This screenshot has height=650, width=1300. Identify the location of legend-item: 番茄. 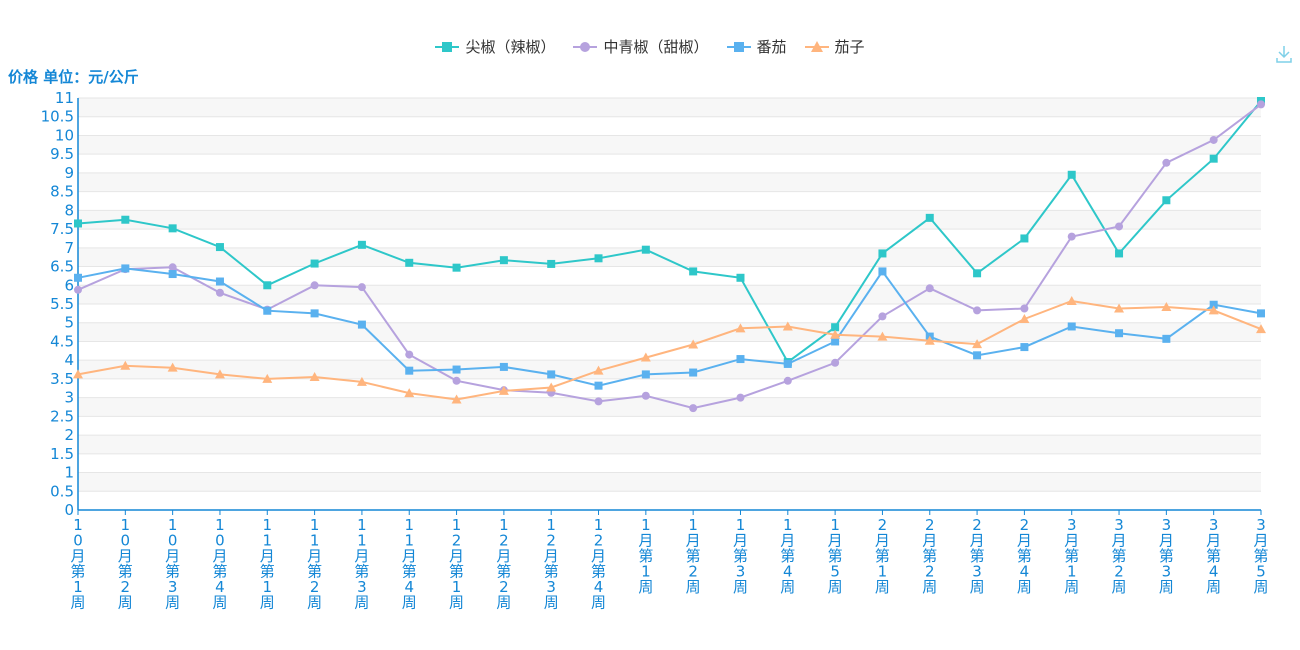
(756, 46).